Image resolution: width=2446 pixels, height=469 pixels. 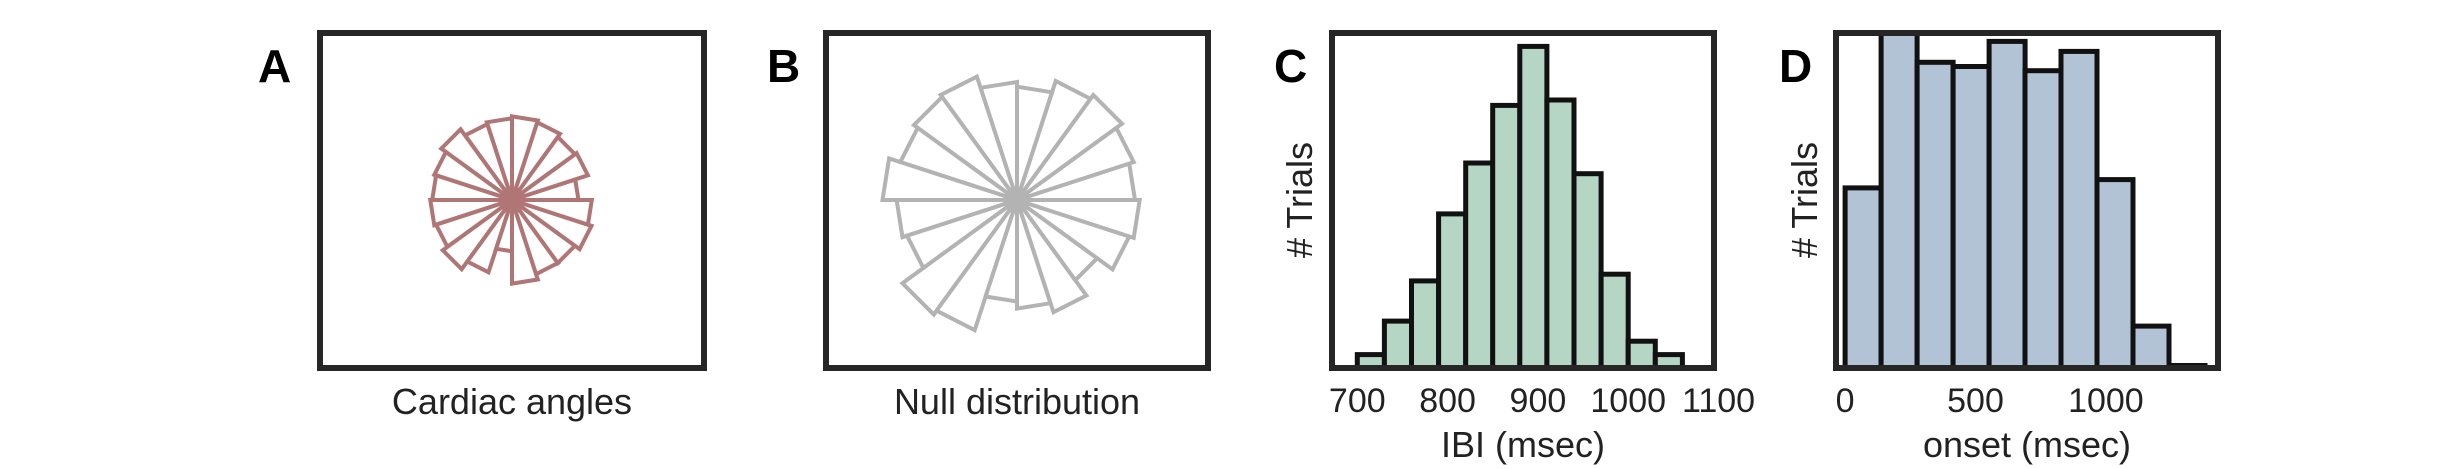 What do you see at coordinates (1628, 401) in the screenshot?
I see `panel-c-xtick-label-3: 1000` at bounding box center [1628, 401].